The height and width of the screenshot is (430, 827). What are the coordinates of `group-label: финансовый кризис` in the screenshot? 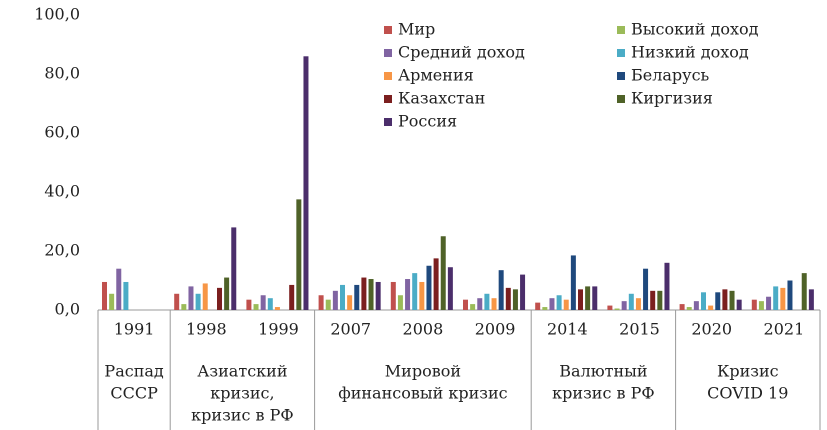 It's located at (422, 393).